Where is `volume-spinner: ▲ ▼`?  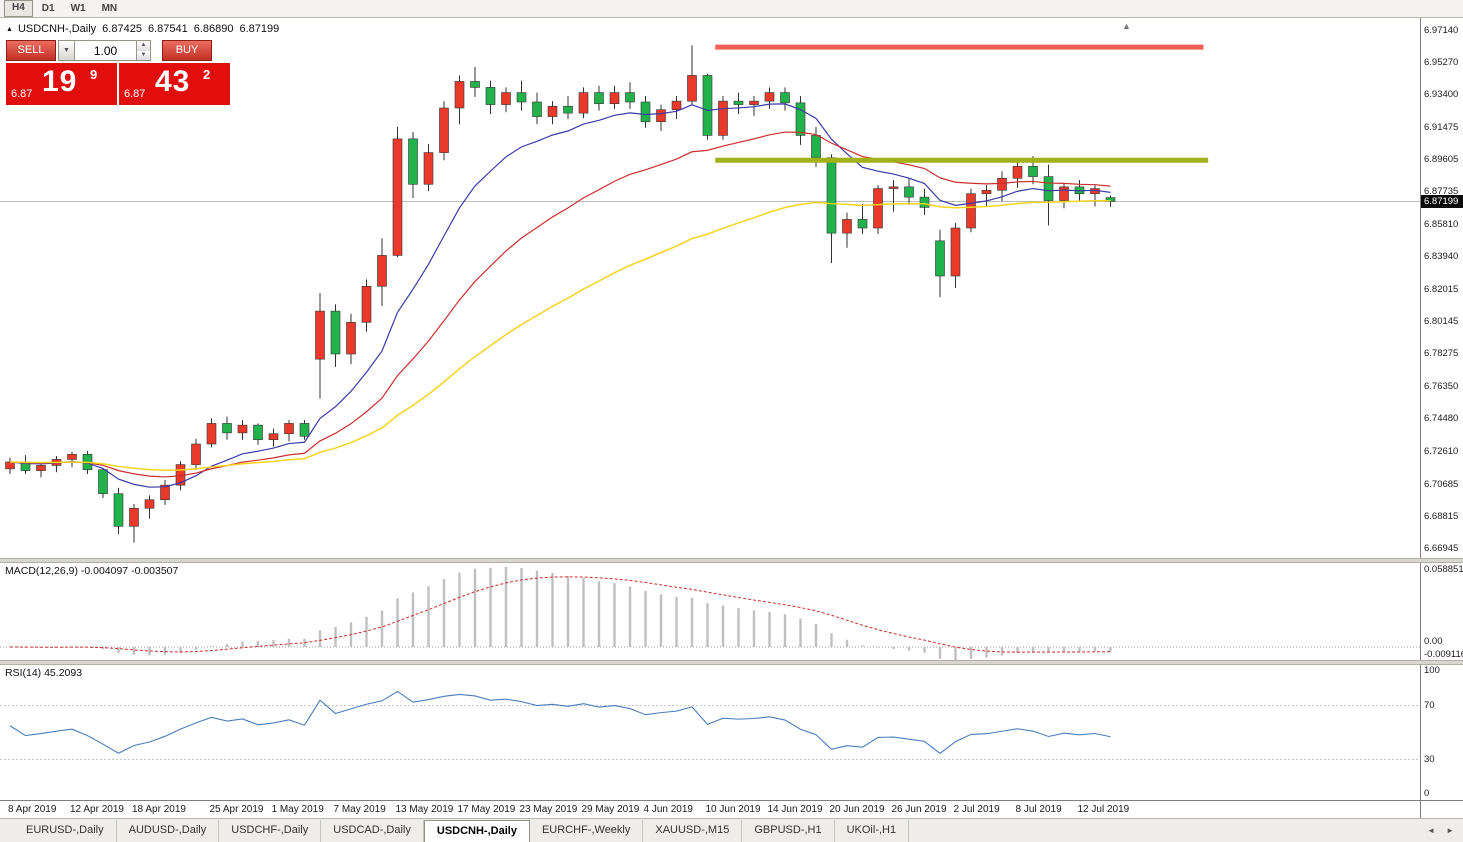 volume-spinner: ▲ ▼ is located at coordinates (144, 50).